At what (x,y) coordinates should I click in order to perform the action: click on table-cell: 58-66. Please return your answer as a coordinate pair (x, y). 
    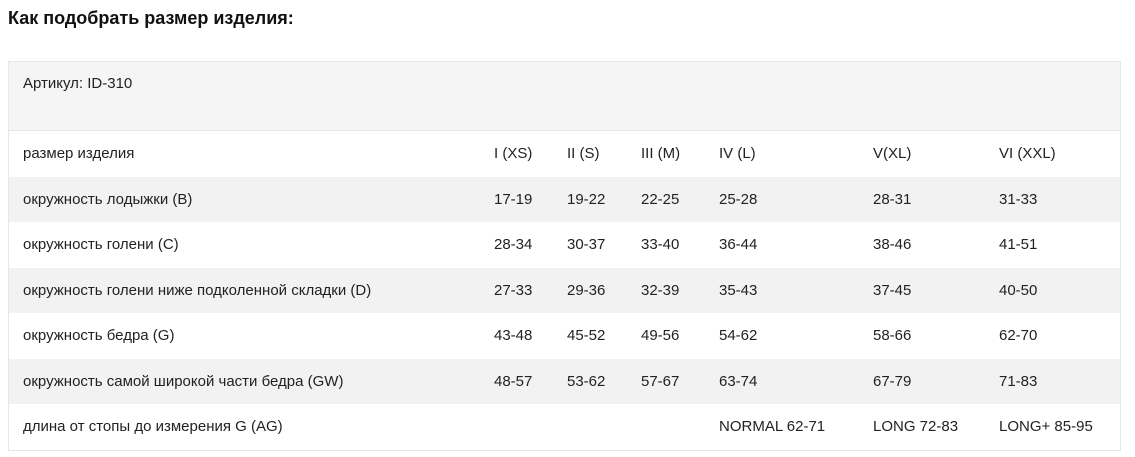
    Looking at the image, I should click on (892, 336).